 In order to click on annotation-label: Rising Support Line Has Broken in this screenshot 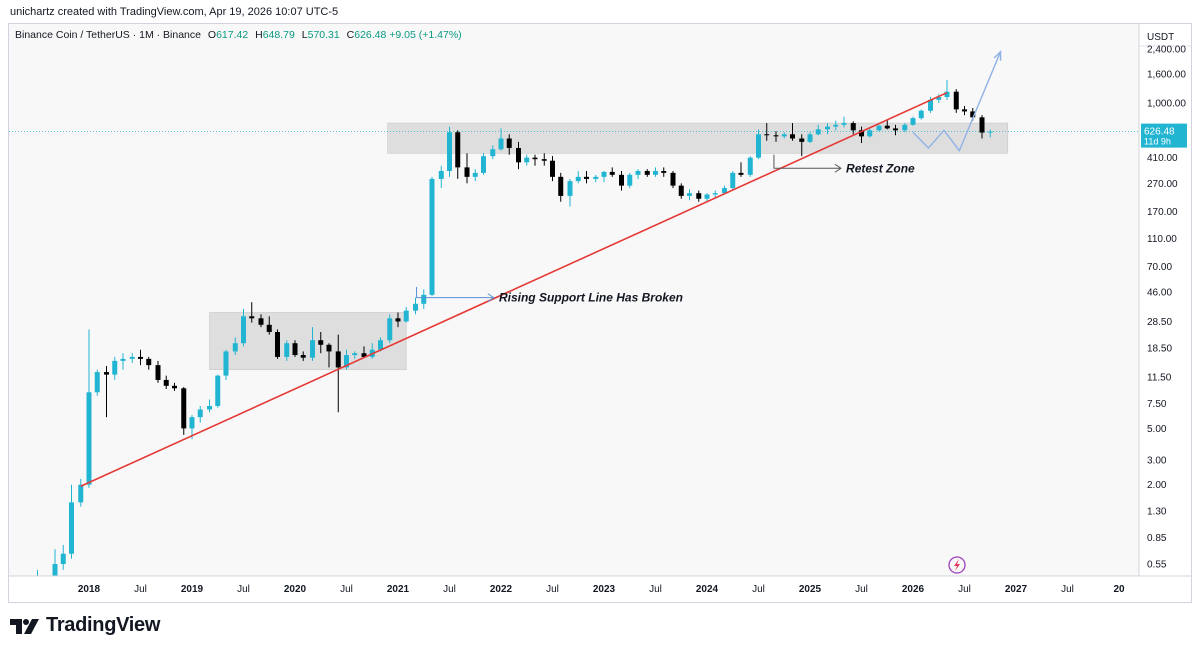, I will do `click(591, 298)`.